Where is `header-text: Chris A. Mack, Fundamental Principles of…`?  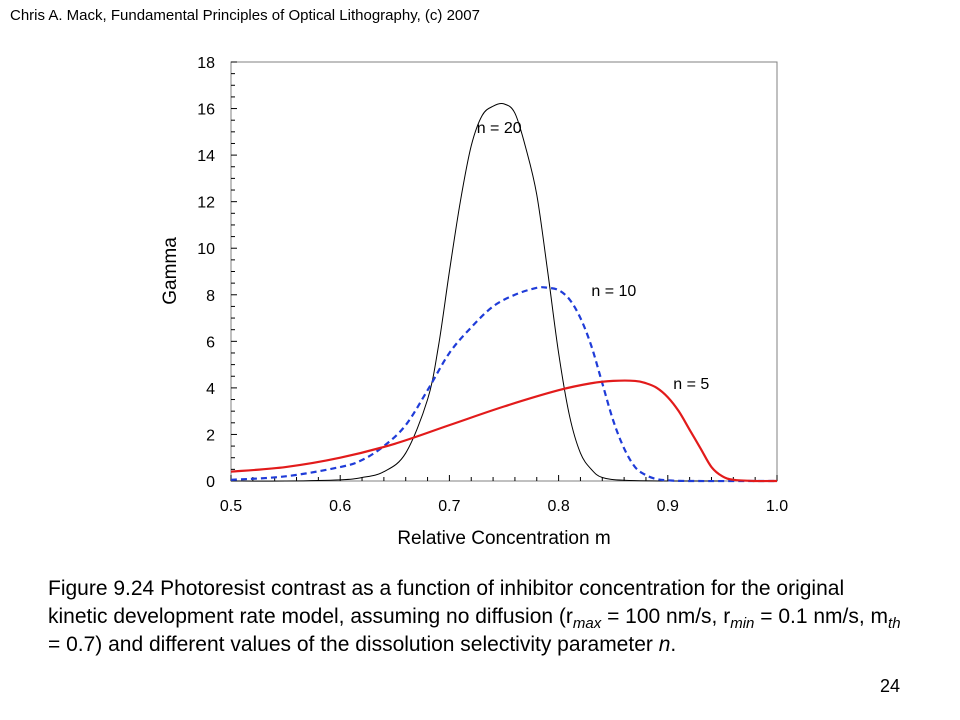
header-text: Chris A. Mack, Fundamental Principles of… is located at coordinates (245, 15).